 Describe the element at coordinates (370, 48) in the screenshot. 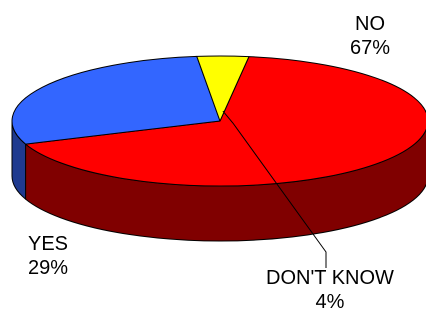

I see `label-no-percent: 67%` at that location.